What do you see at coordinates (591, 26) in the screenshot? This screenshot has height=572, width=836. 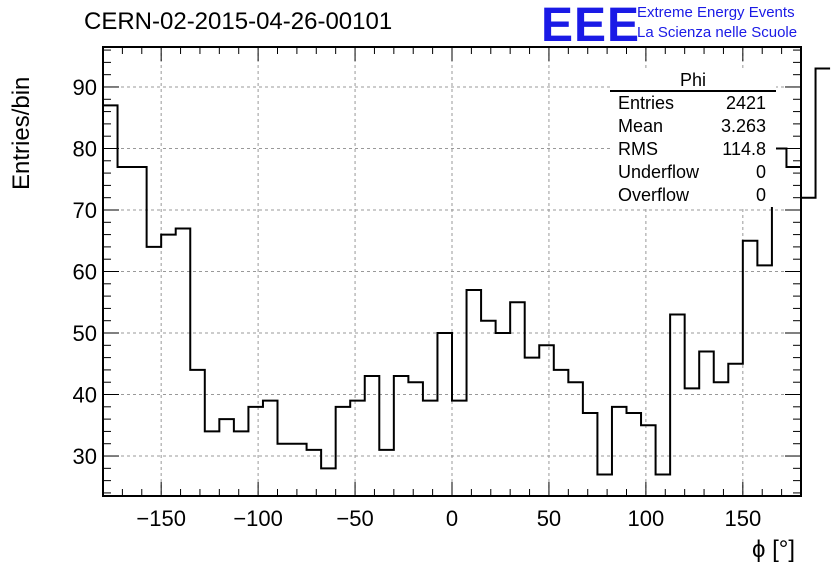 I see `eee-logo: EEE` at bounding box center [591, 26].